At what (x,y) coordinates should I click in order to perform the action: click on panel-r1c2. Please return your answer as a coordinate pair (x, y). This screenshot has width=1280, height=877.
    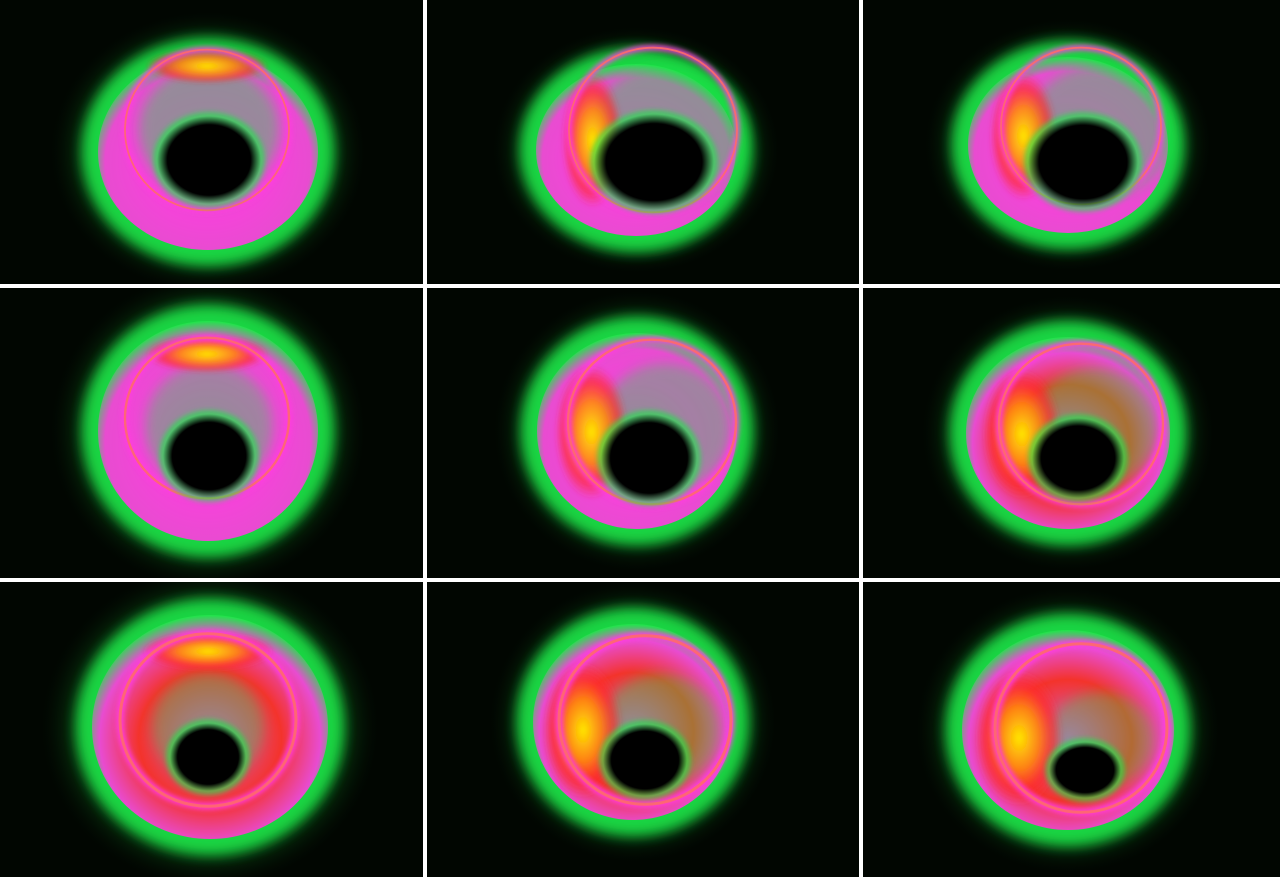
    Looking at the image, I should click on (643, 142).